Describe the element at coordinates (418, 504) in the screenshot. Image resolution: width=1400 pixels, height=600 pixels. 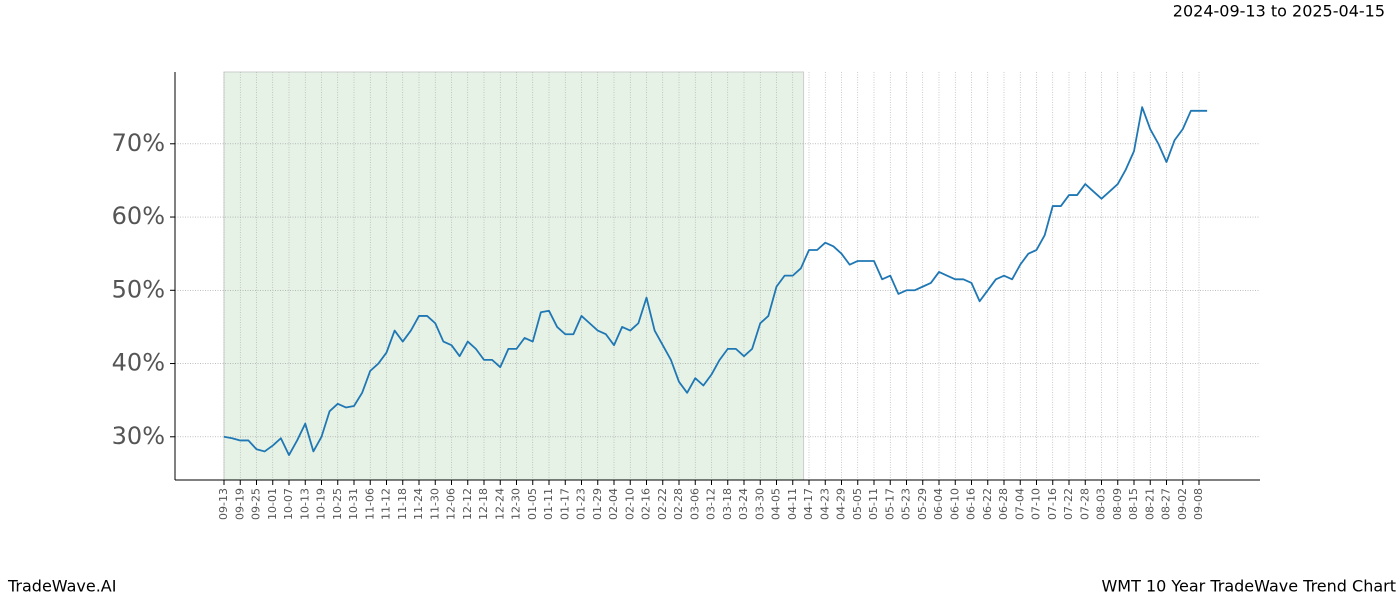
I see `x-tick-label: 11-24` at that location.